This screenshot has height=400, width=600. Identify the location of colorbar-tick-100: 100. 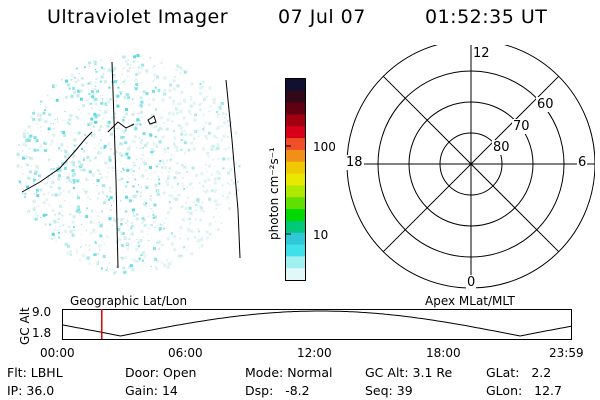
(324, 147).